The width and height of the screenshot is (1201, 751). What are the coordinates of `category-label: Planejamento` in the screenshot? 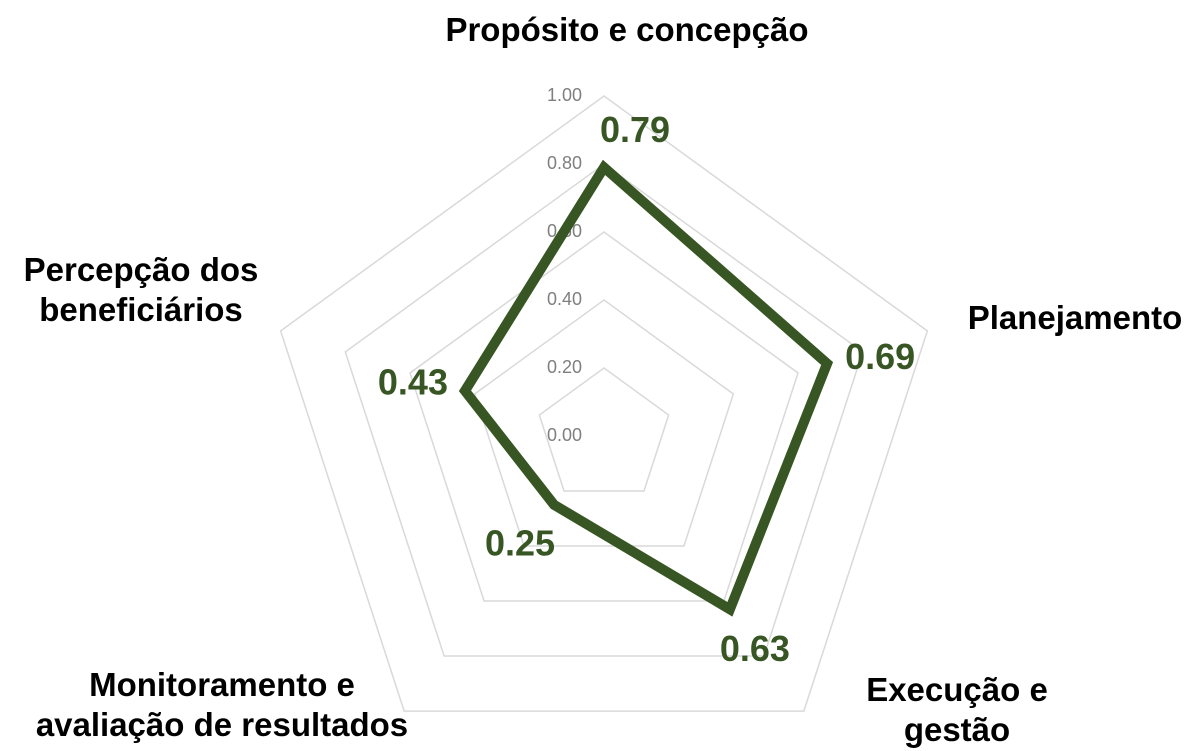 It's located at (1075, 317).